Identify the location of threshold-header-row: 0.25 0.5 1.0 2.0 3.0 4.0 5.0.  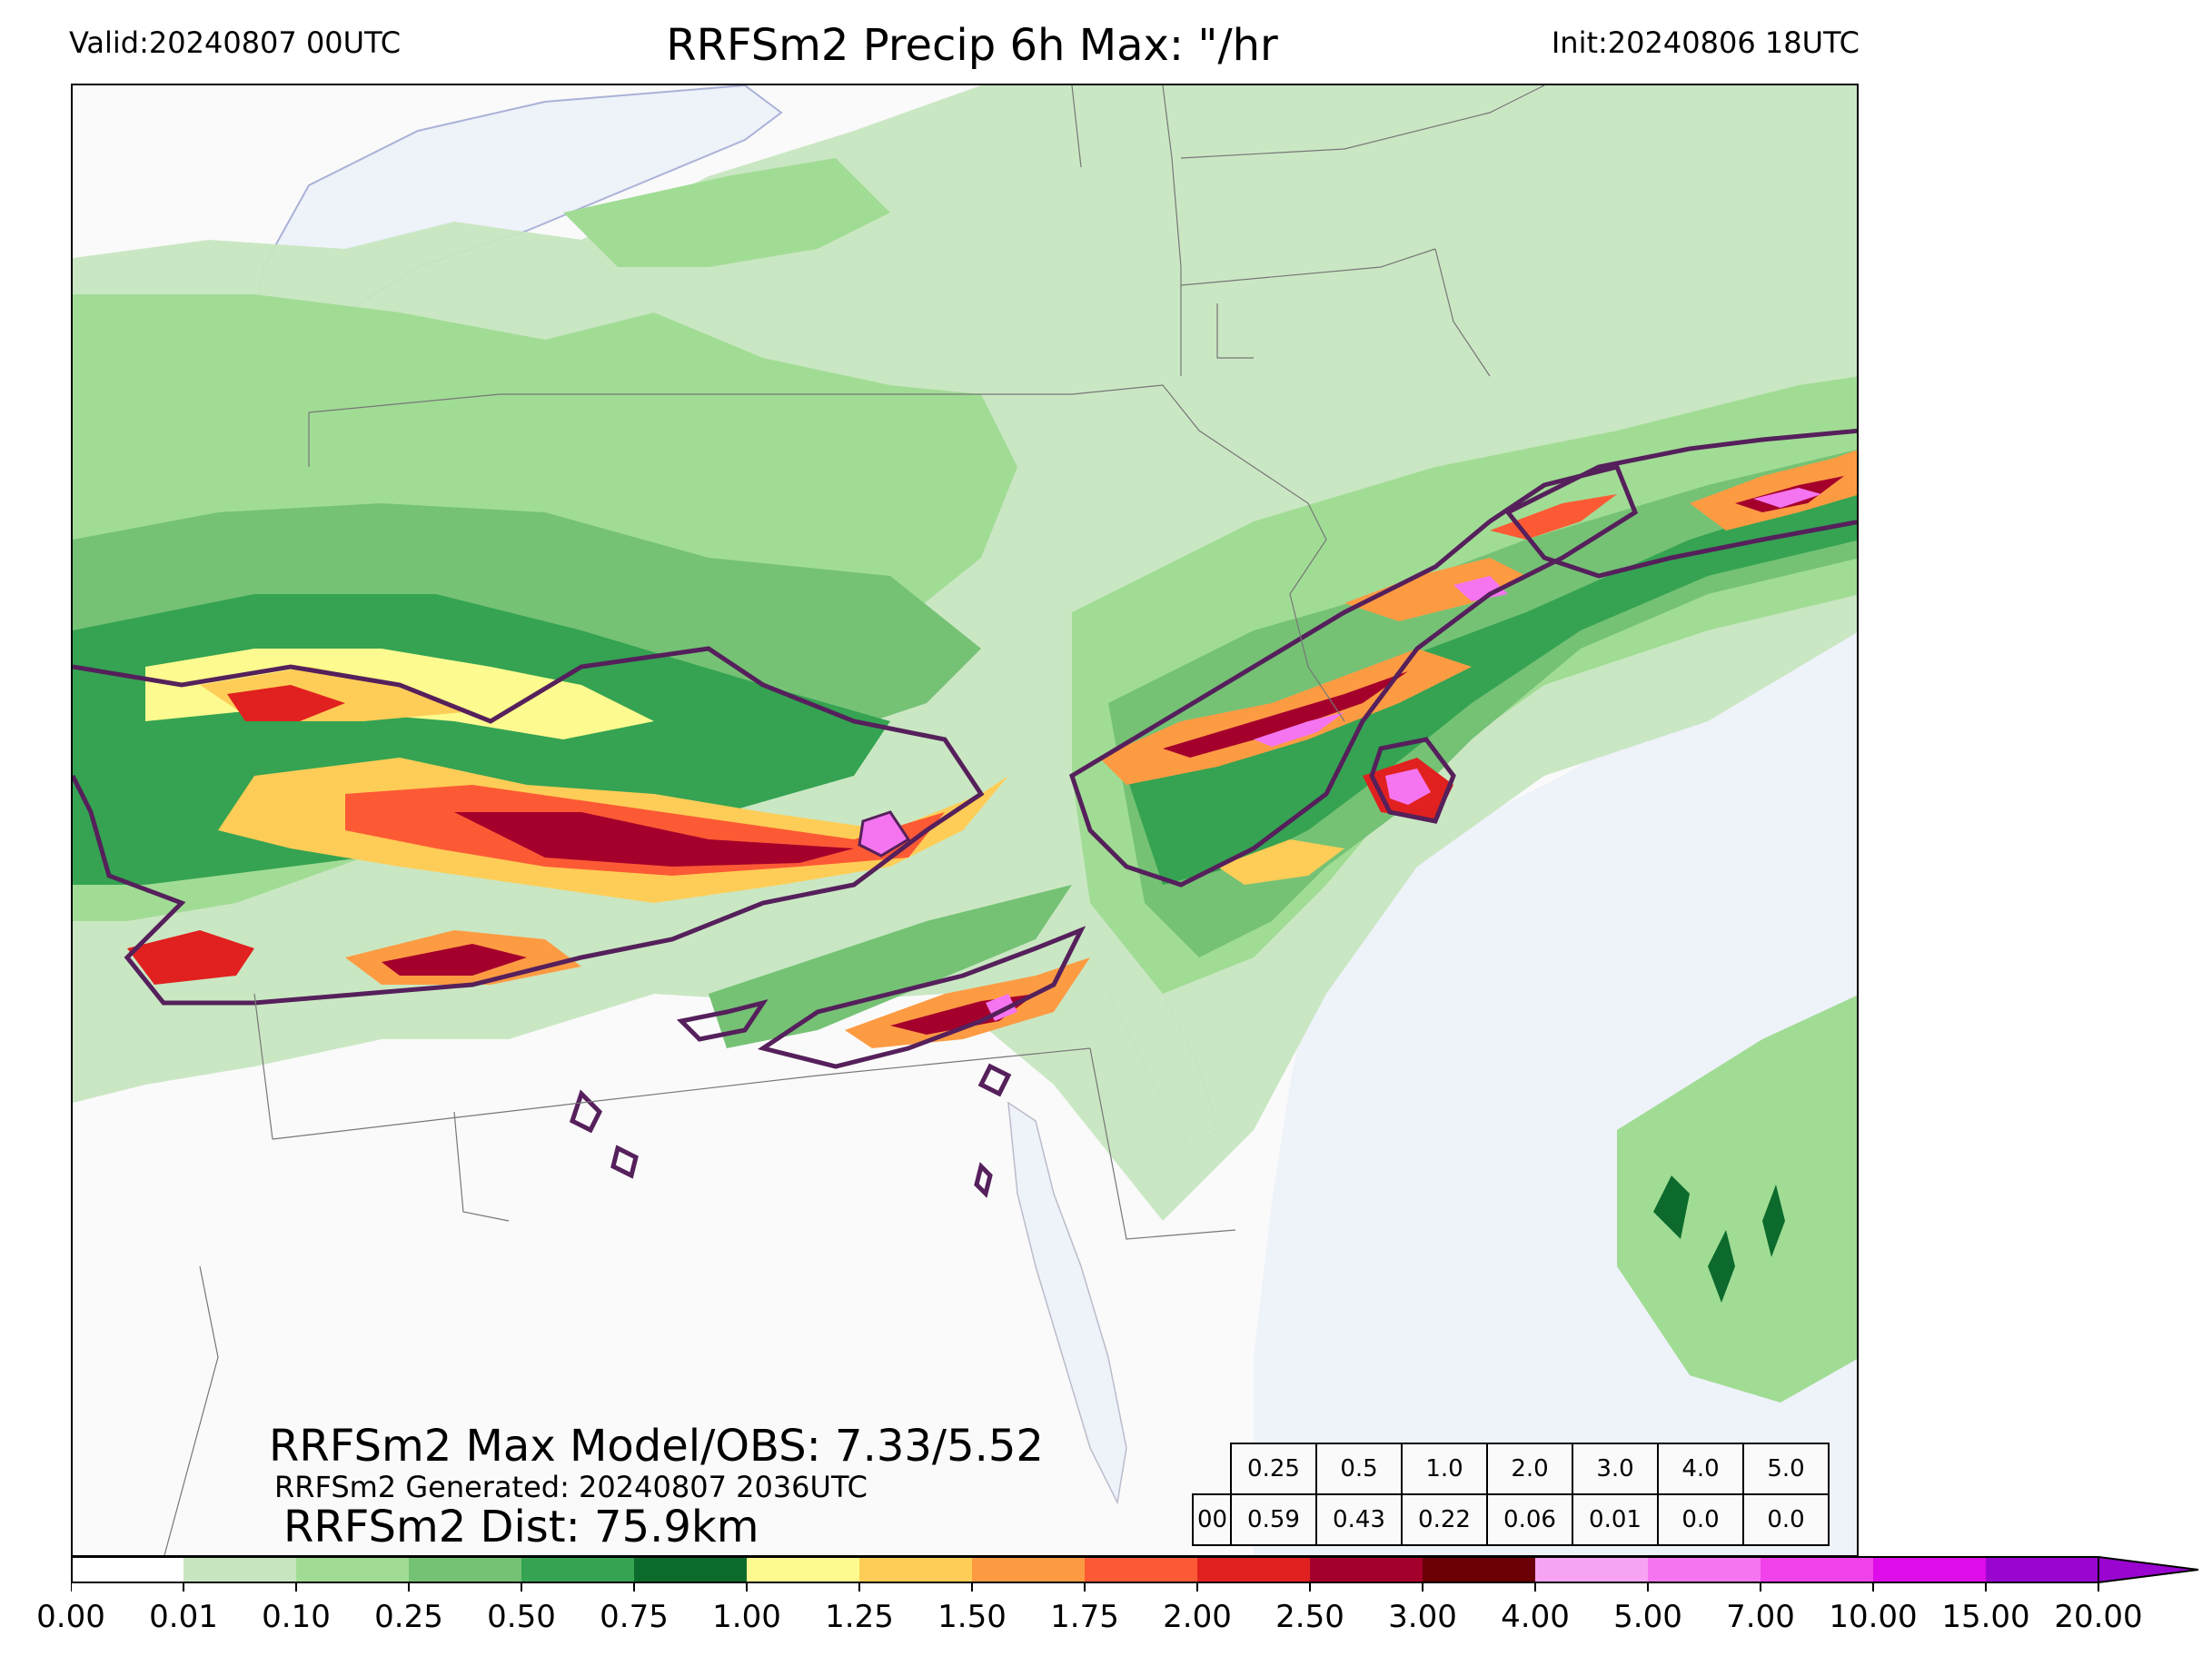
(1511, 1469).